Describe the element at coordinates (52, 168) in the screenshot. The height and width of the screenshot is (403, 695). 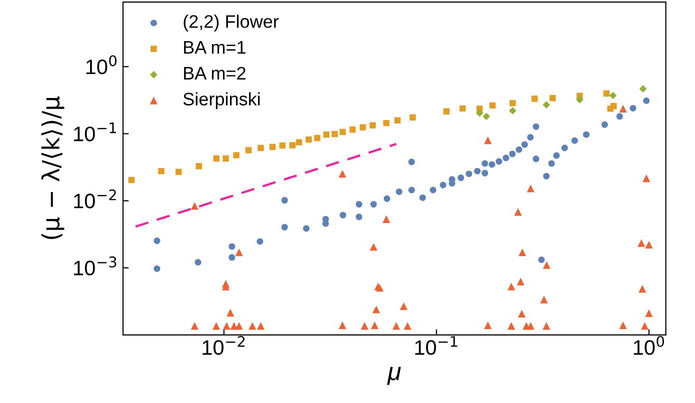
I see `y-axis-title: (μ − λ/⟨k⟩)/μ` at that location.